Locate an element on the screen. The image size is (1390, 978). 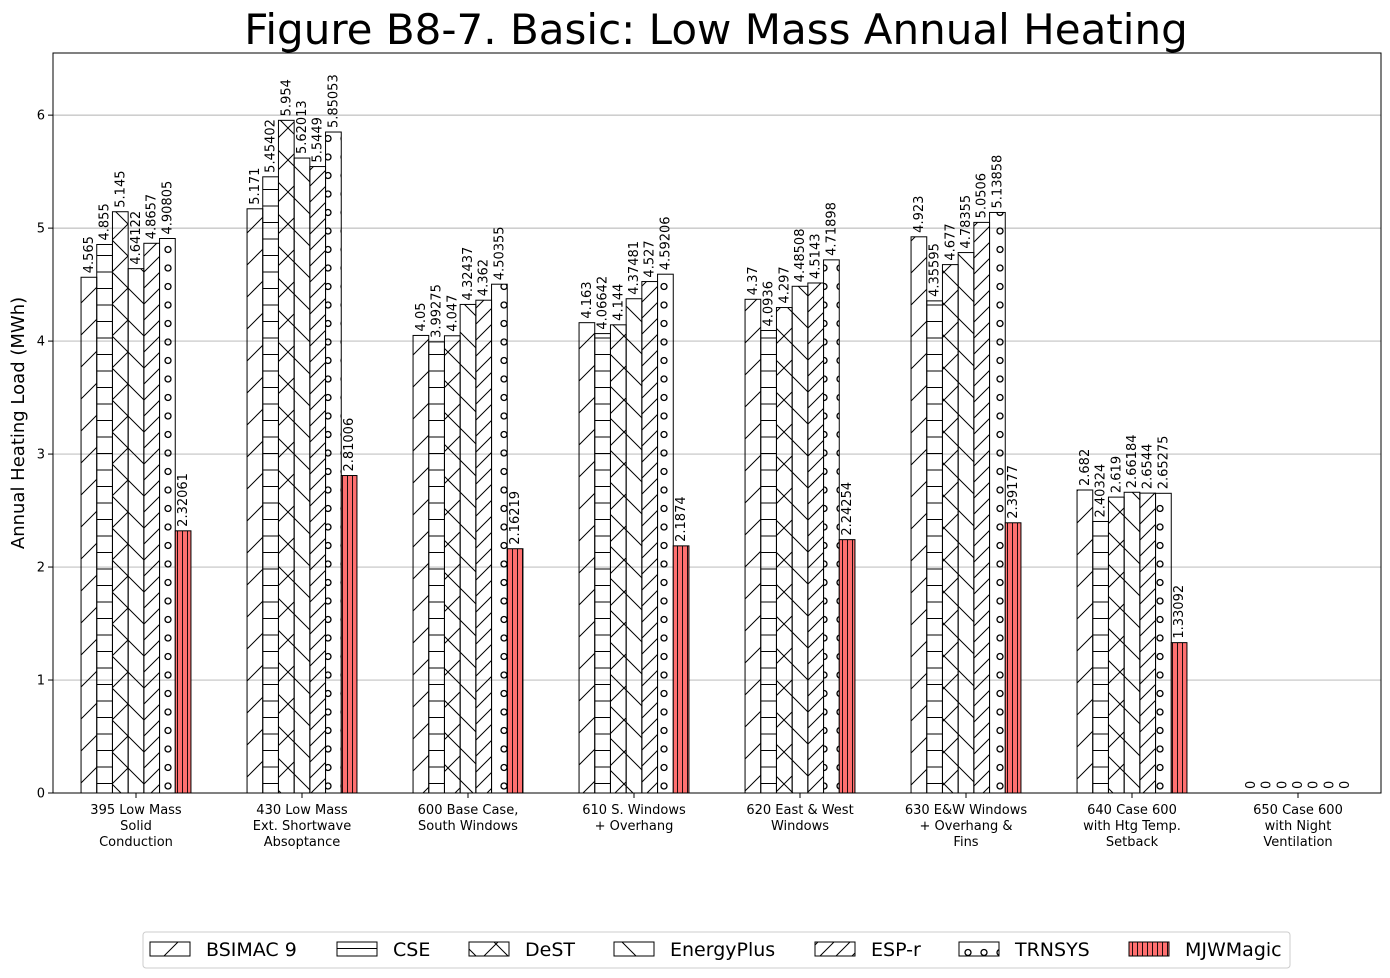
y-tick-label: 4 is located at coordinates (41, 342).